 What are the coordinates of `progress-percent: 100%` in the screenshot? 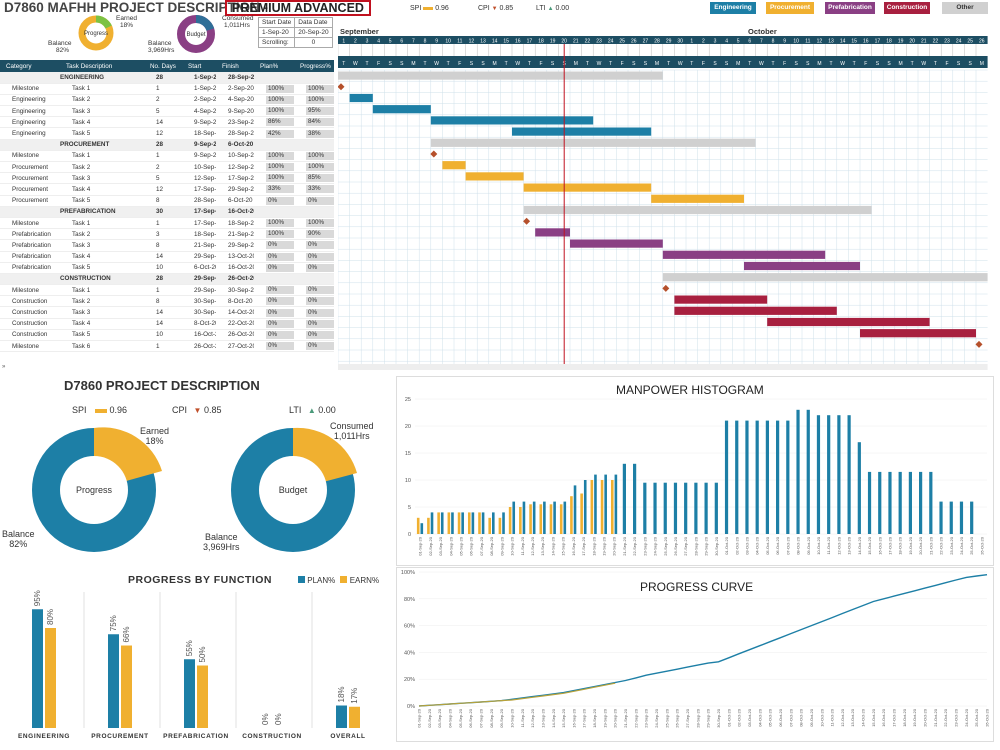 It's located at (320, 167).